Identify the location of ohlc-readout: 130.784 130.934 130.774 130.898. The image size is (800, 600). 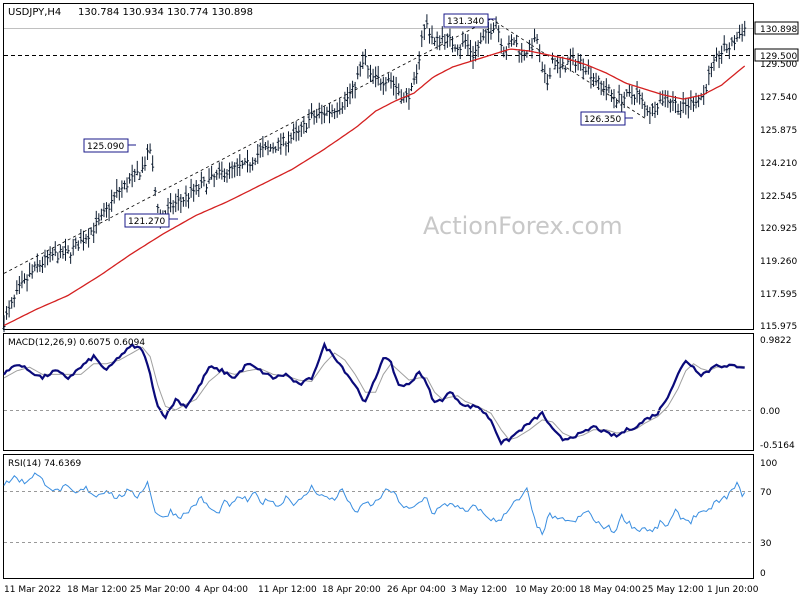
(165, 12).